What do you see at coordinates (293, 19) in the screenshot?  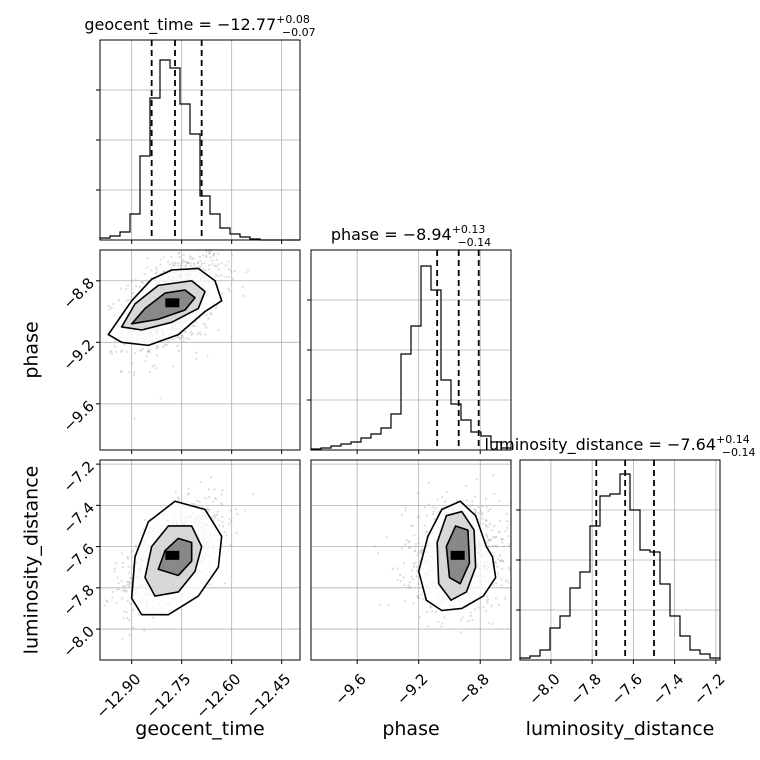 I see `title-plus: +0.08` at bounding box center [293, 19].